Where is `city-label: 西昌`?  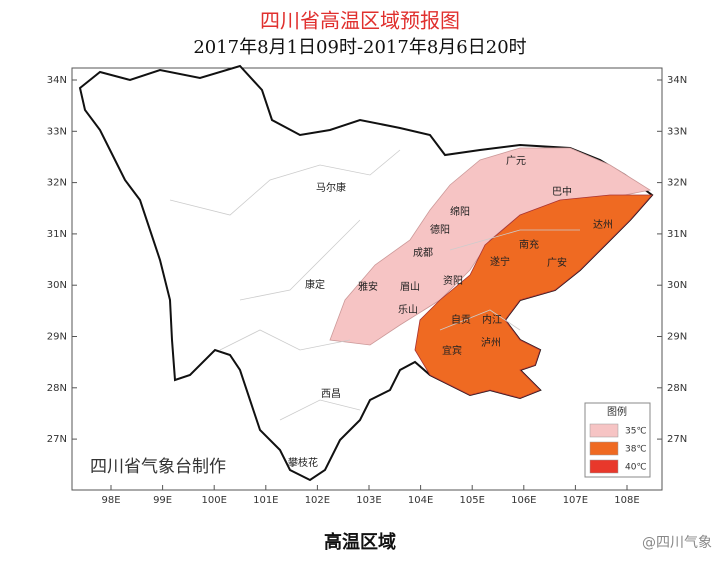
city-label: 西昌 is located at coordinates (331, 394).